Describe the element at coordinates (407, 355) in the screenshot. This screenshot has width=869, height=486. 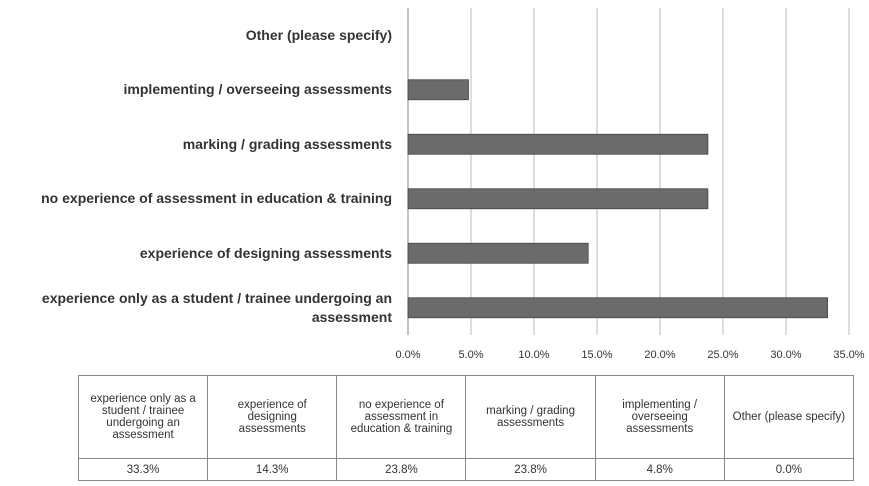
I see `x-tick-label: 0.0%` at that location.